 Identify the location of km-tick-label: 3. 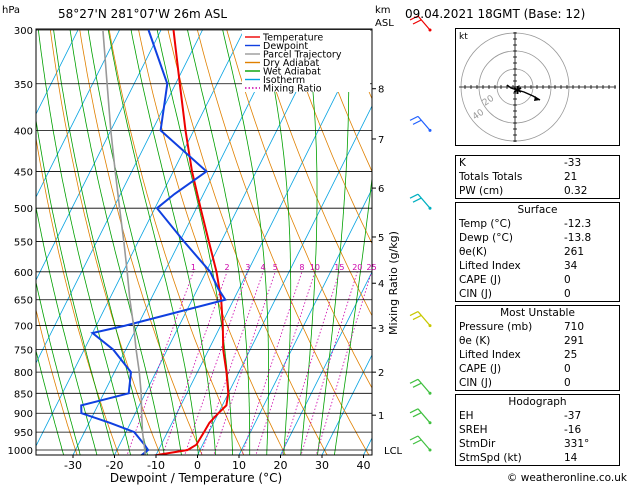
(381, 329).